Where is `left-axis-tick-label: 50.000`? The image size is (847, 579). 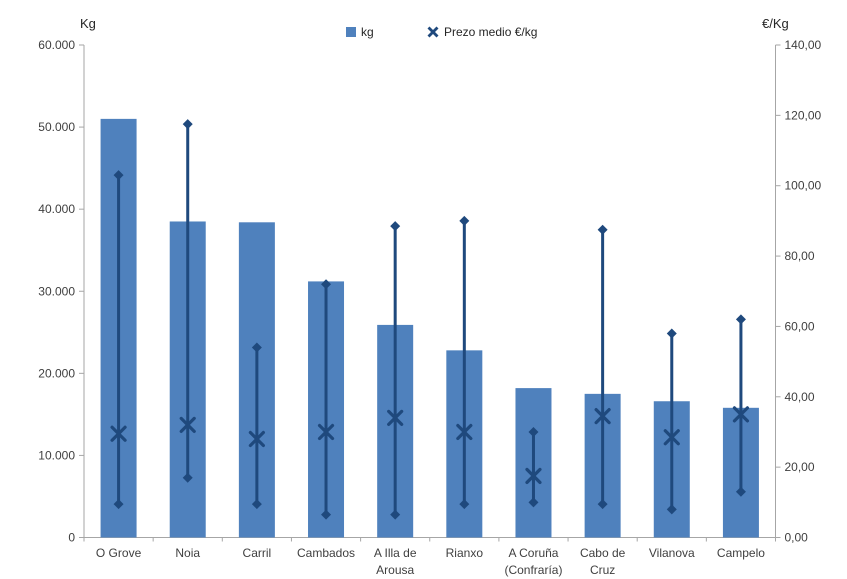 left-axis-tick-label: 50.000 is located at coordinates (56, 127).